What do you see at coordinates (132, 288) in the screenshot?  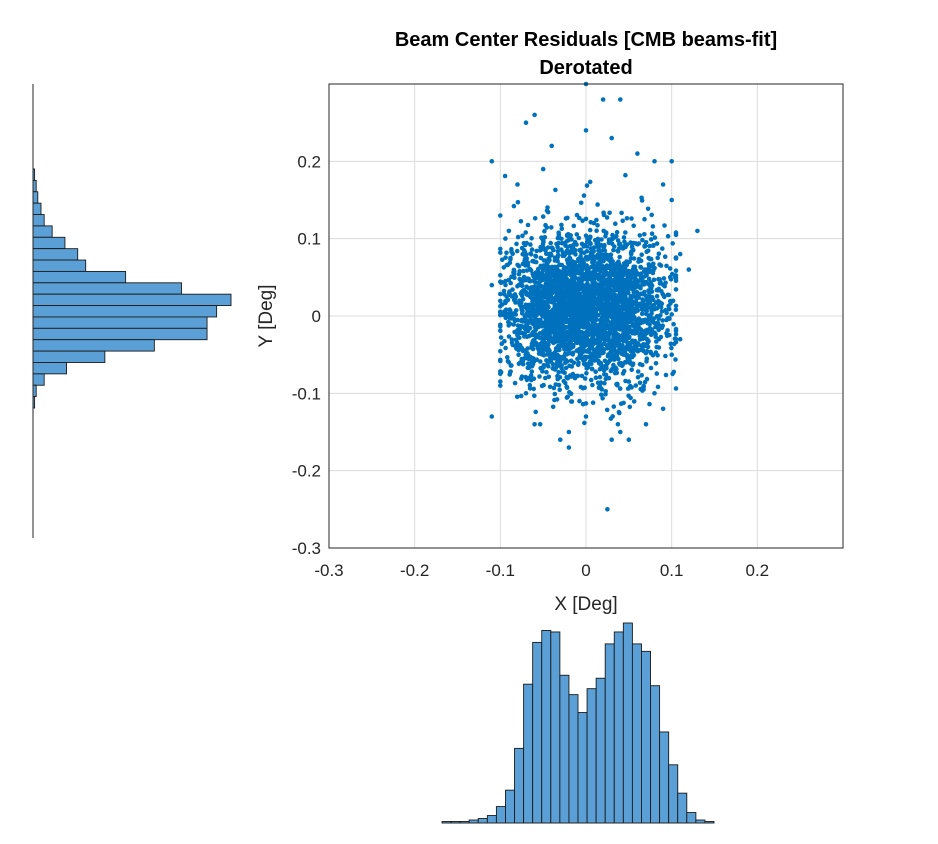 I see `y-histogram-bars` at bounding box center [132, 288].